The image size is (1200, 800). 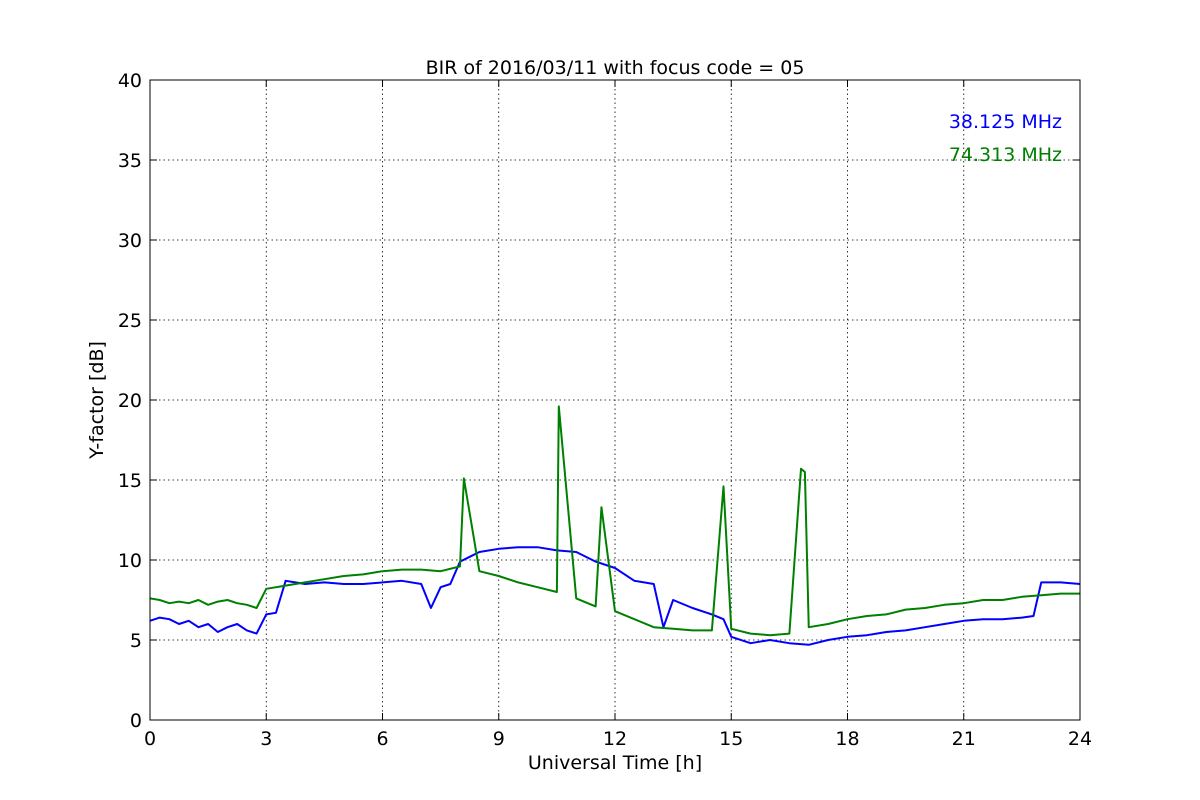 I want to click on x-axis-label: Universal Time [h], so click(x=615, y=763).